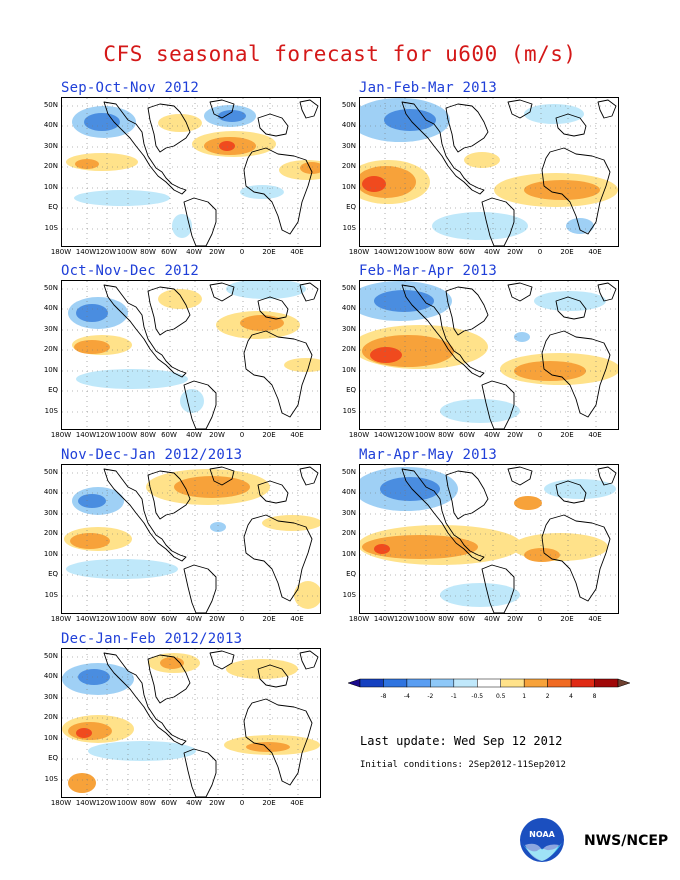  I want to click on colorbar-arrow-left, so click(354, 683).